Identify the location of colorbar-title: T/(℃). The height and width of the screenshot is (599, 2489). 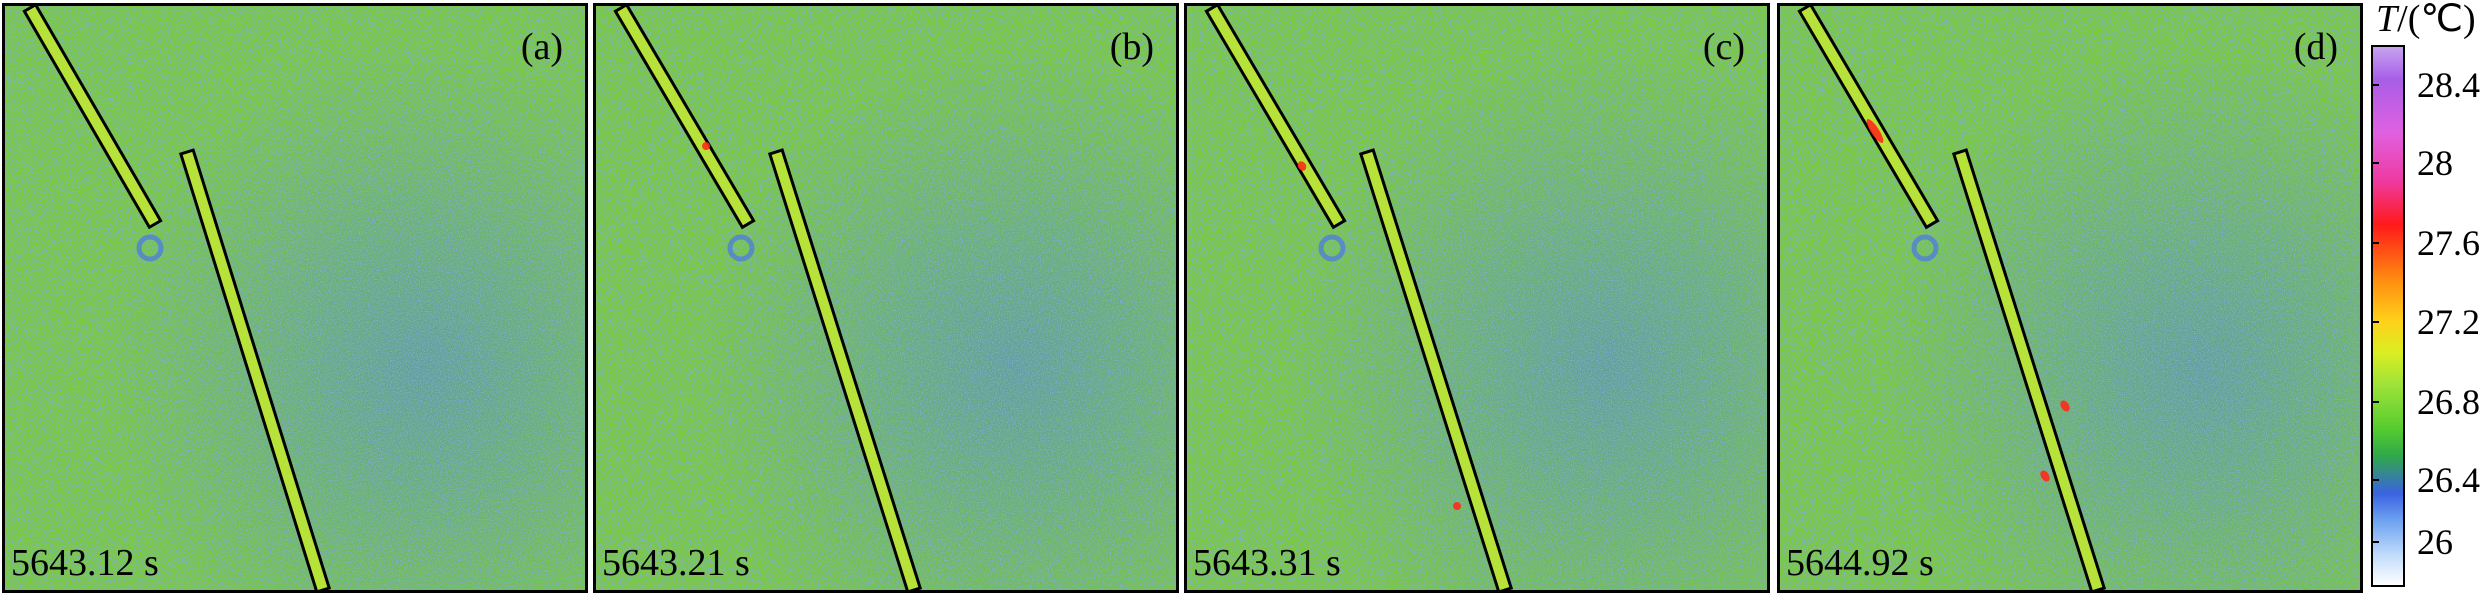
(2426, 19).